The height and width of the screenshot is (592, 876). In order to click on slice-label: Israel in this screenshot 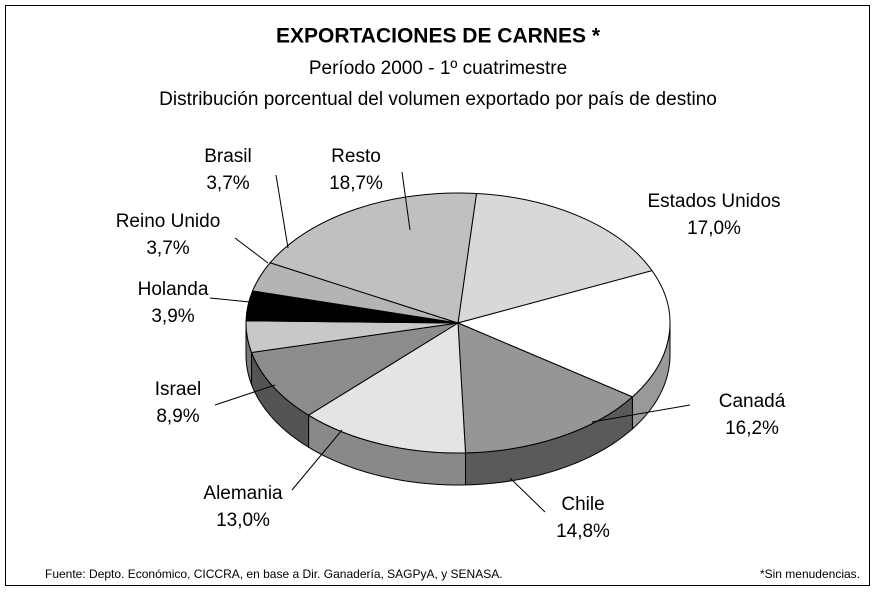, I will do `click(178, 389)`.